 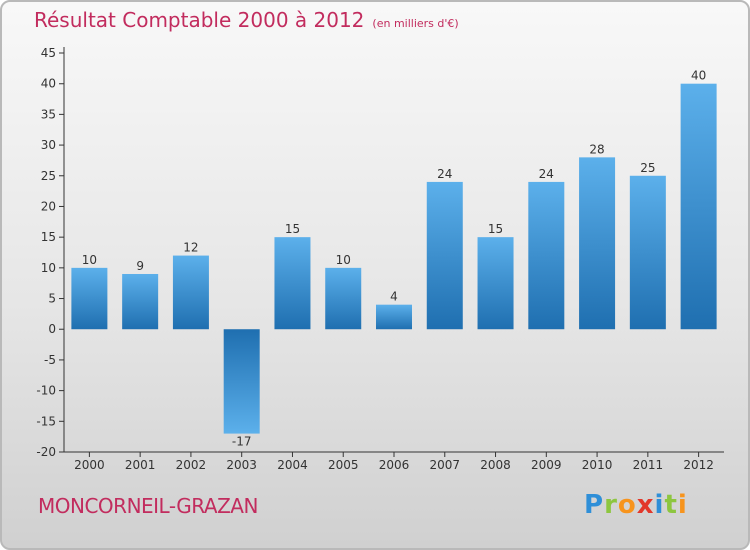 I want to click on y-tick-label: 15, so click(x=48, y=237).